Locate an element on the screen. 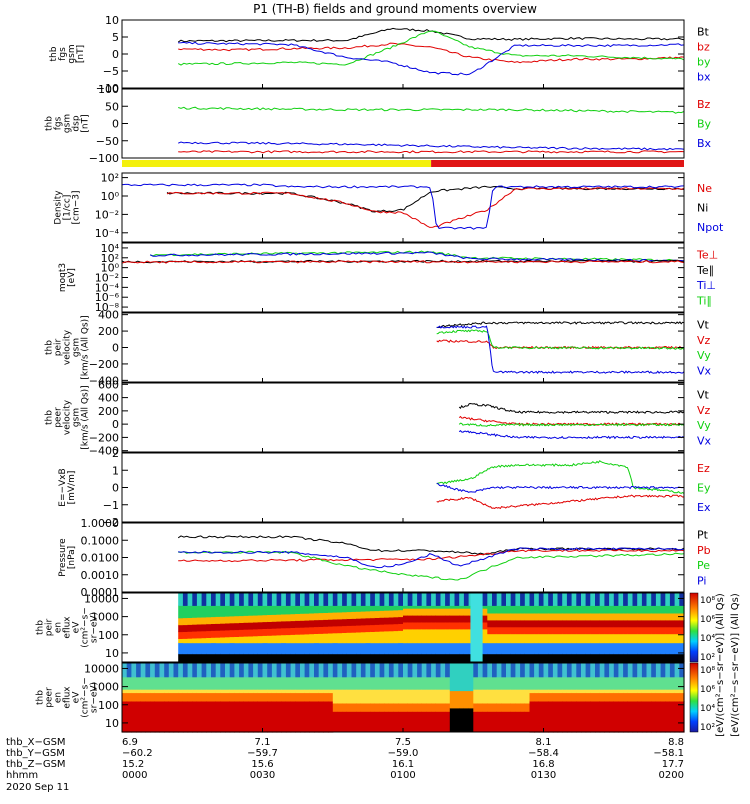 This screenshot has height=804, width=750. legend-entry: Ex is located at coordinates (704, 507).